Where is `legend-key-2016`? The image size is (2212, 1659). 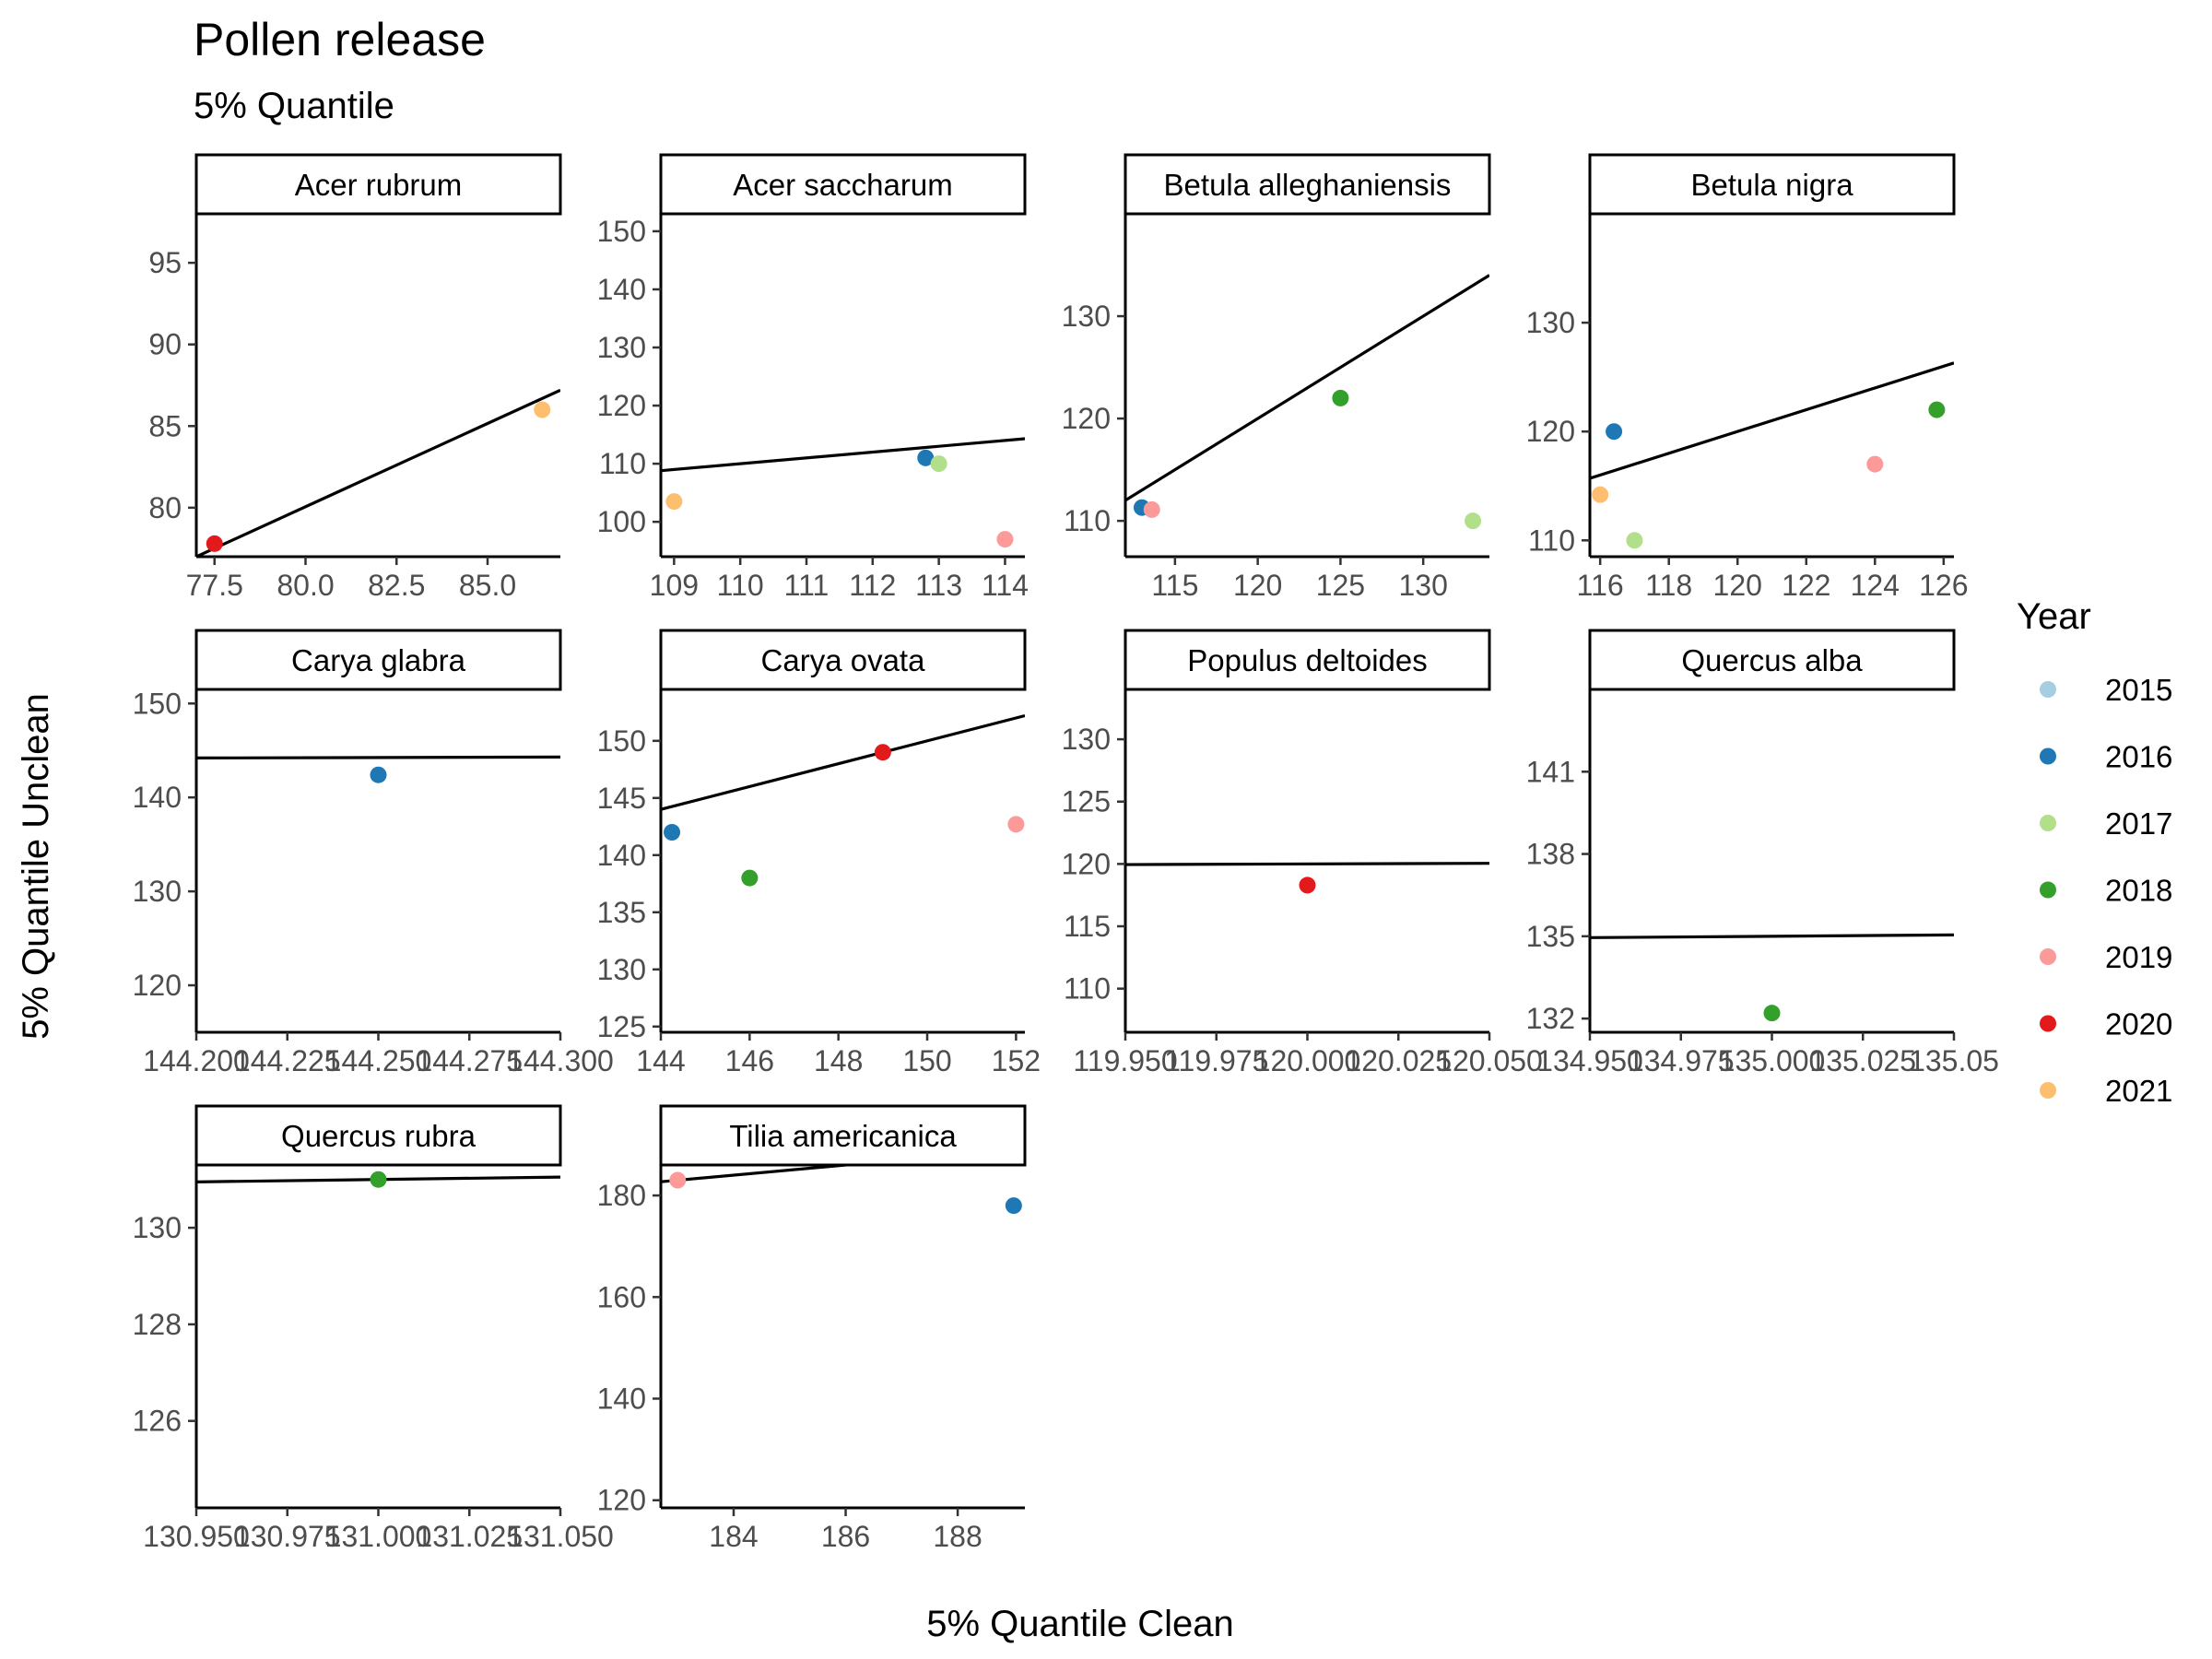
legend-key-2016 is located at coordinates (2048, 756).